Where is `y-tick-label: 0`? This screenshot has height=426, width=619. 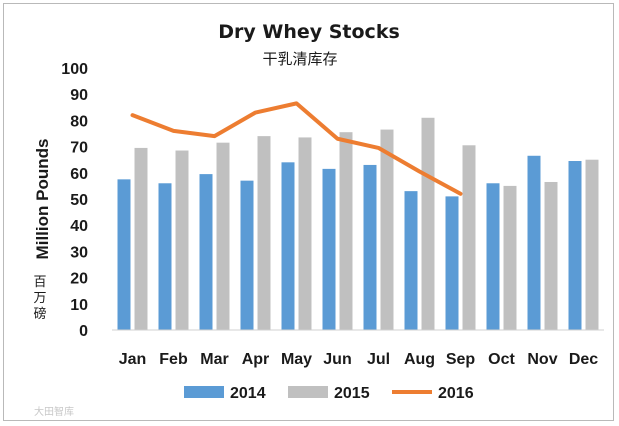 y-tick-label: 0 is located at coordinates (83, 331).